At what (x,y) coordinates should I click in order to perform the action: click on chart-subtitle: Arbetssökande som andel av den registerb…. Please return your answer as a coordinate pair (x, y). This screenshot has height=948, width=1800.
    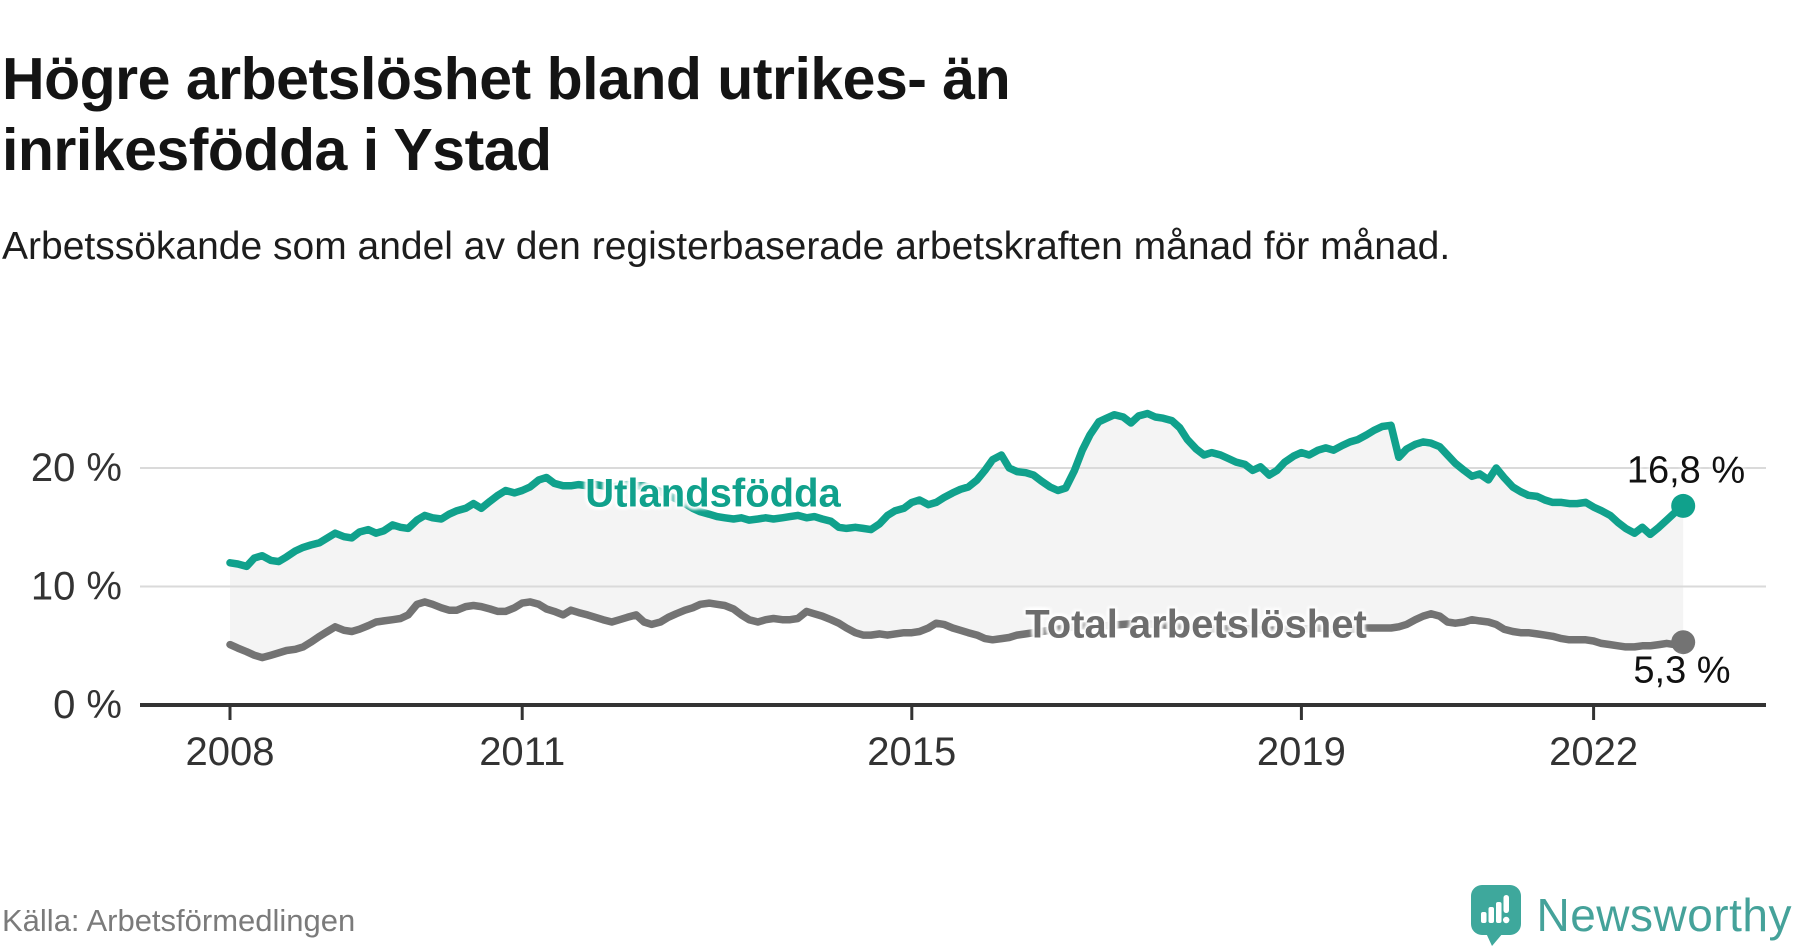
    Looking at the image, I should click on (726, 246).